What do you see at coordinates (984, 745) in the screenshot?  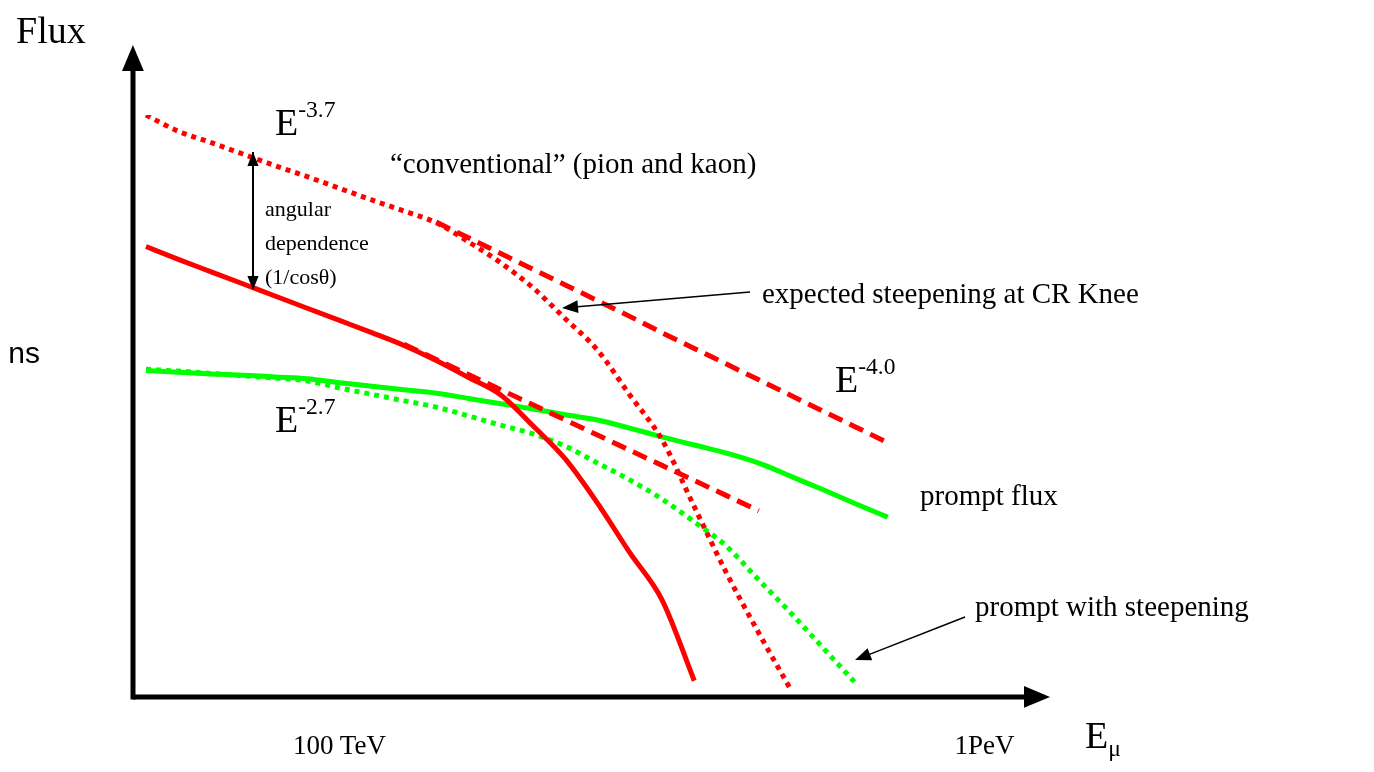 I see `x-tick-label: 1PeV` at bounding box center [984, 745].